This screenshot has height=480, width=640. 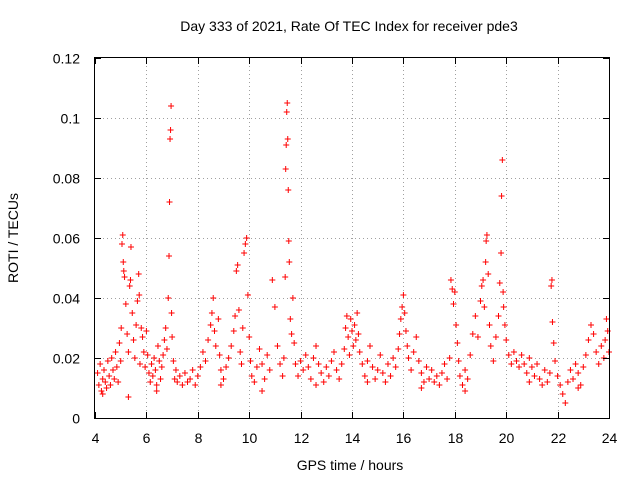 What do you see at coordinates (507, 438) in the screenshot?
I see `x-tick-label: 20` at bounding box center [507, 438].